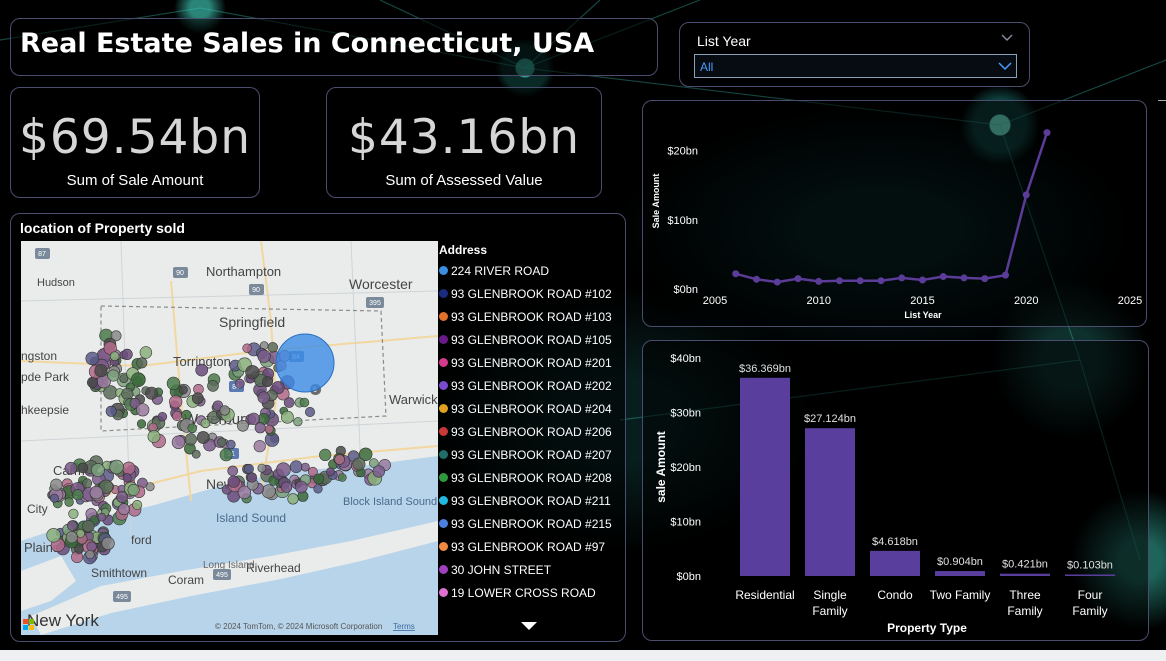 This screenshot has width=1166, height=661. Describe the element at coordinates (529, 339) in the screenshot. I see `legend-item: 93 GLENBROOK ROAD #105` at that location.